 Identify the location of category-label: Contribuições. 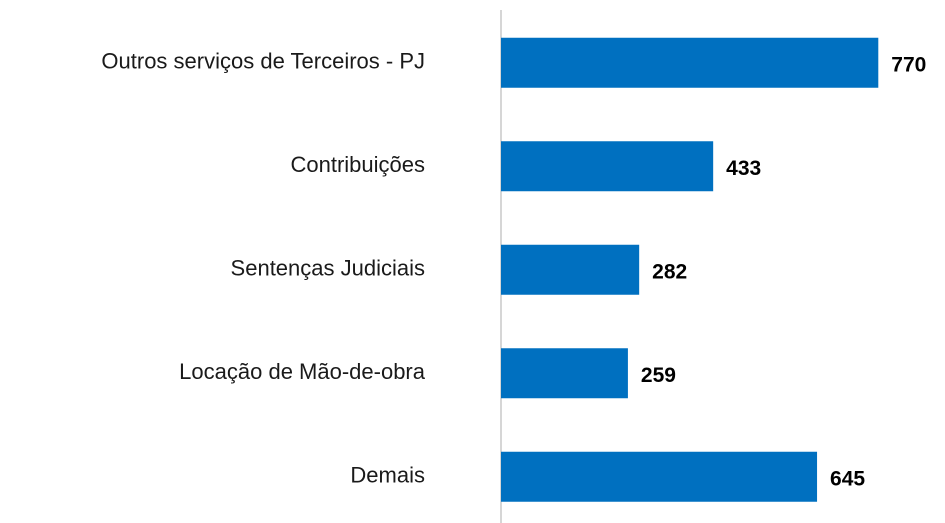
(357, 164).